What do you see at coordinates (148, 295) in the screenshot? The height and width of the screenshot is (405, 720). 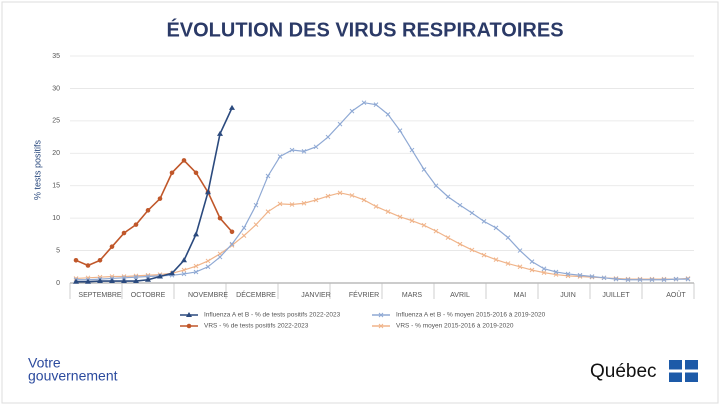 I see `x-tick-label: OCTOBRE` at bounding box center [148, 295].